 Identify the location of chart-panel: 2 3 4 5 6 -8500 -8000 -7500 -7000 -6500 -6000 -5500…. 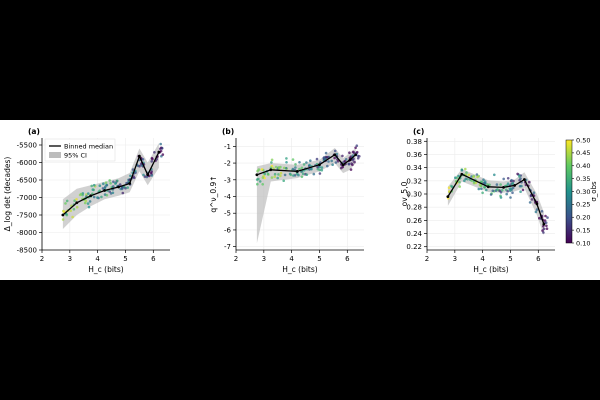
(86, 200).